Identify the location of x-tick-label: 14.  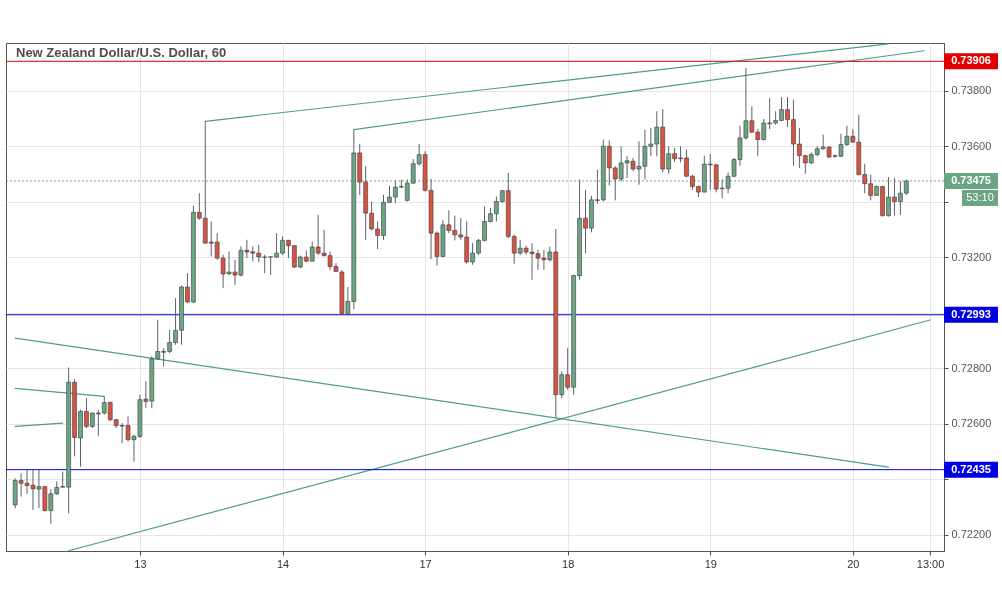
(283, 563).